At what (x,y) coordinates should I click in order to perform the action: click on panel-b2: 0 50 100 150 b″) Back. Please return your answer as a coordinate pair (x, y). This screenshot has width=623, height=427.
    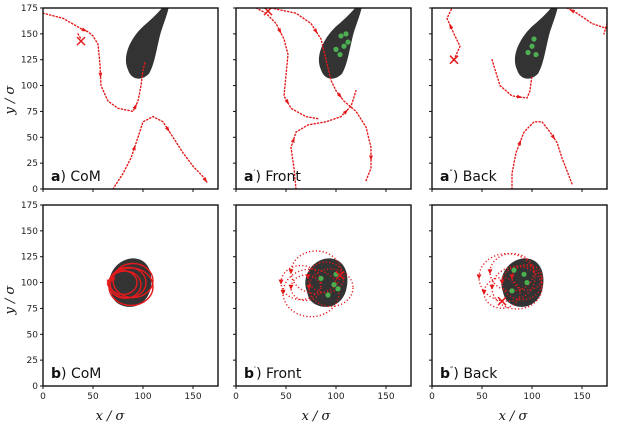
    Looking at the image, I should click on (518, 303).